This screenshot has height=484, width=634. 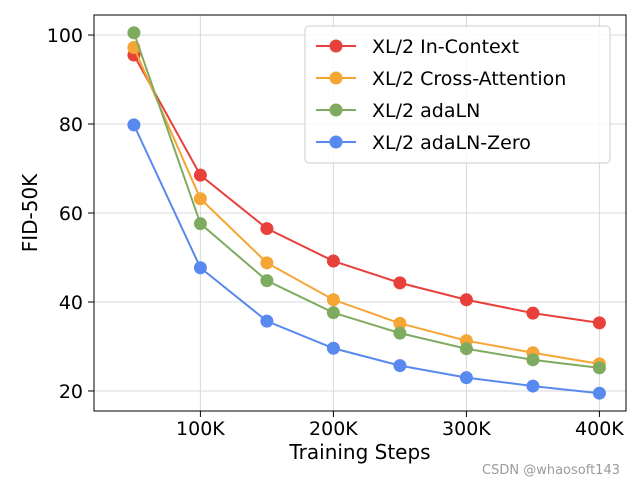 I want to click on legend-box, so click(x=457, y=94).